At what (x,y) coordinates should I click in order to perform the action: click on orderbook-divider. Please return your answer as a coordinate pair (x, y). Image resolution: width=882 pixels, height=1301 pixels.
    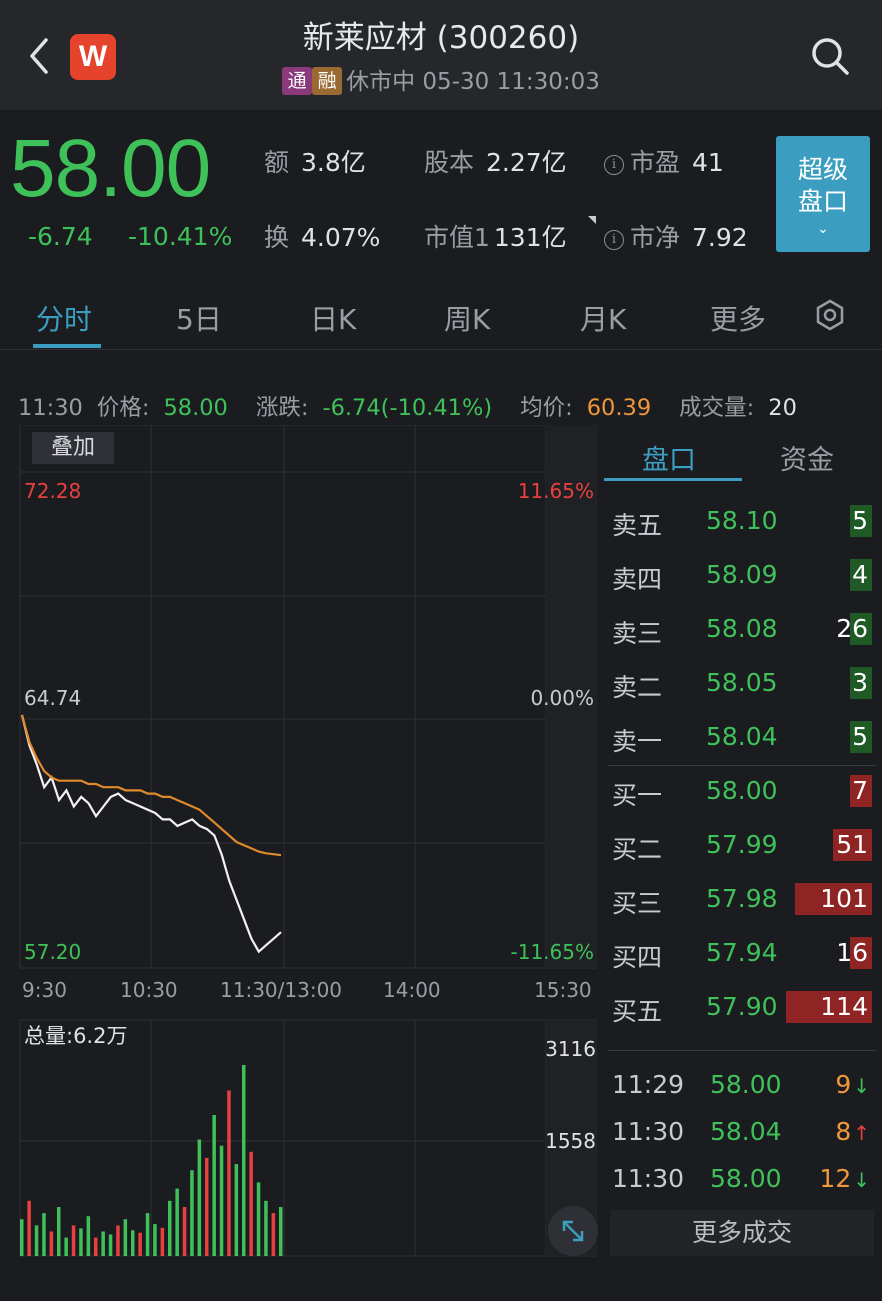
    Looking at the image, I should click on (742, 765).